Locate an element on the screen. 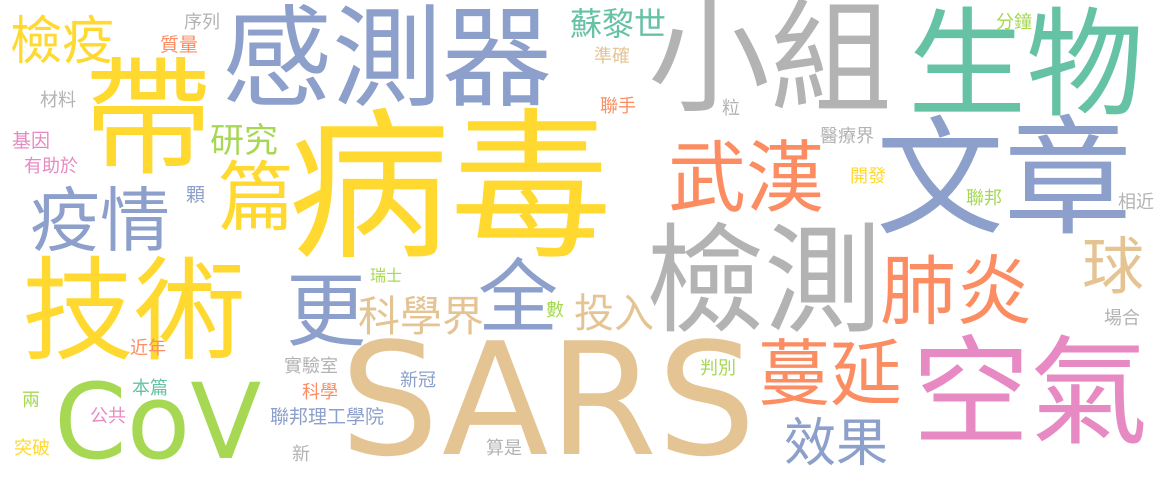  word-xulie: 序列 is located at coordinates (202, 22).